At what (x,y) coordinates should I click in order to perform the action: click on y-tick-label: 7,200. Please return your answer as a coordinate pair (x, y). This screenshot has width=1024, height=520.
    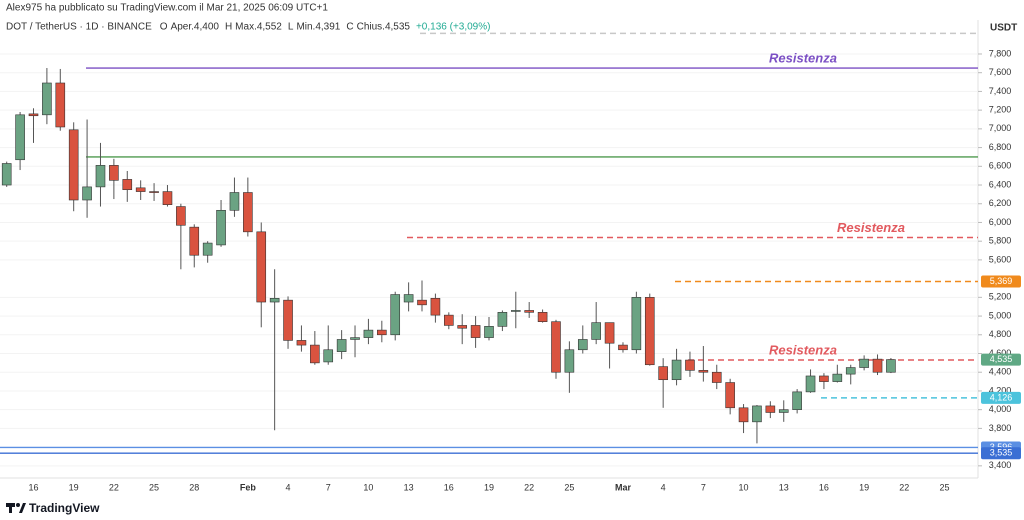
    Looking at the image, I should click on (1000, 110).